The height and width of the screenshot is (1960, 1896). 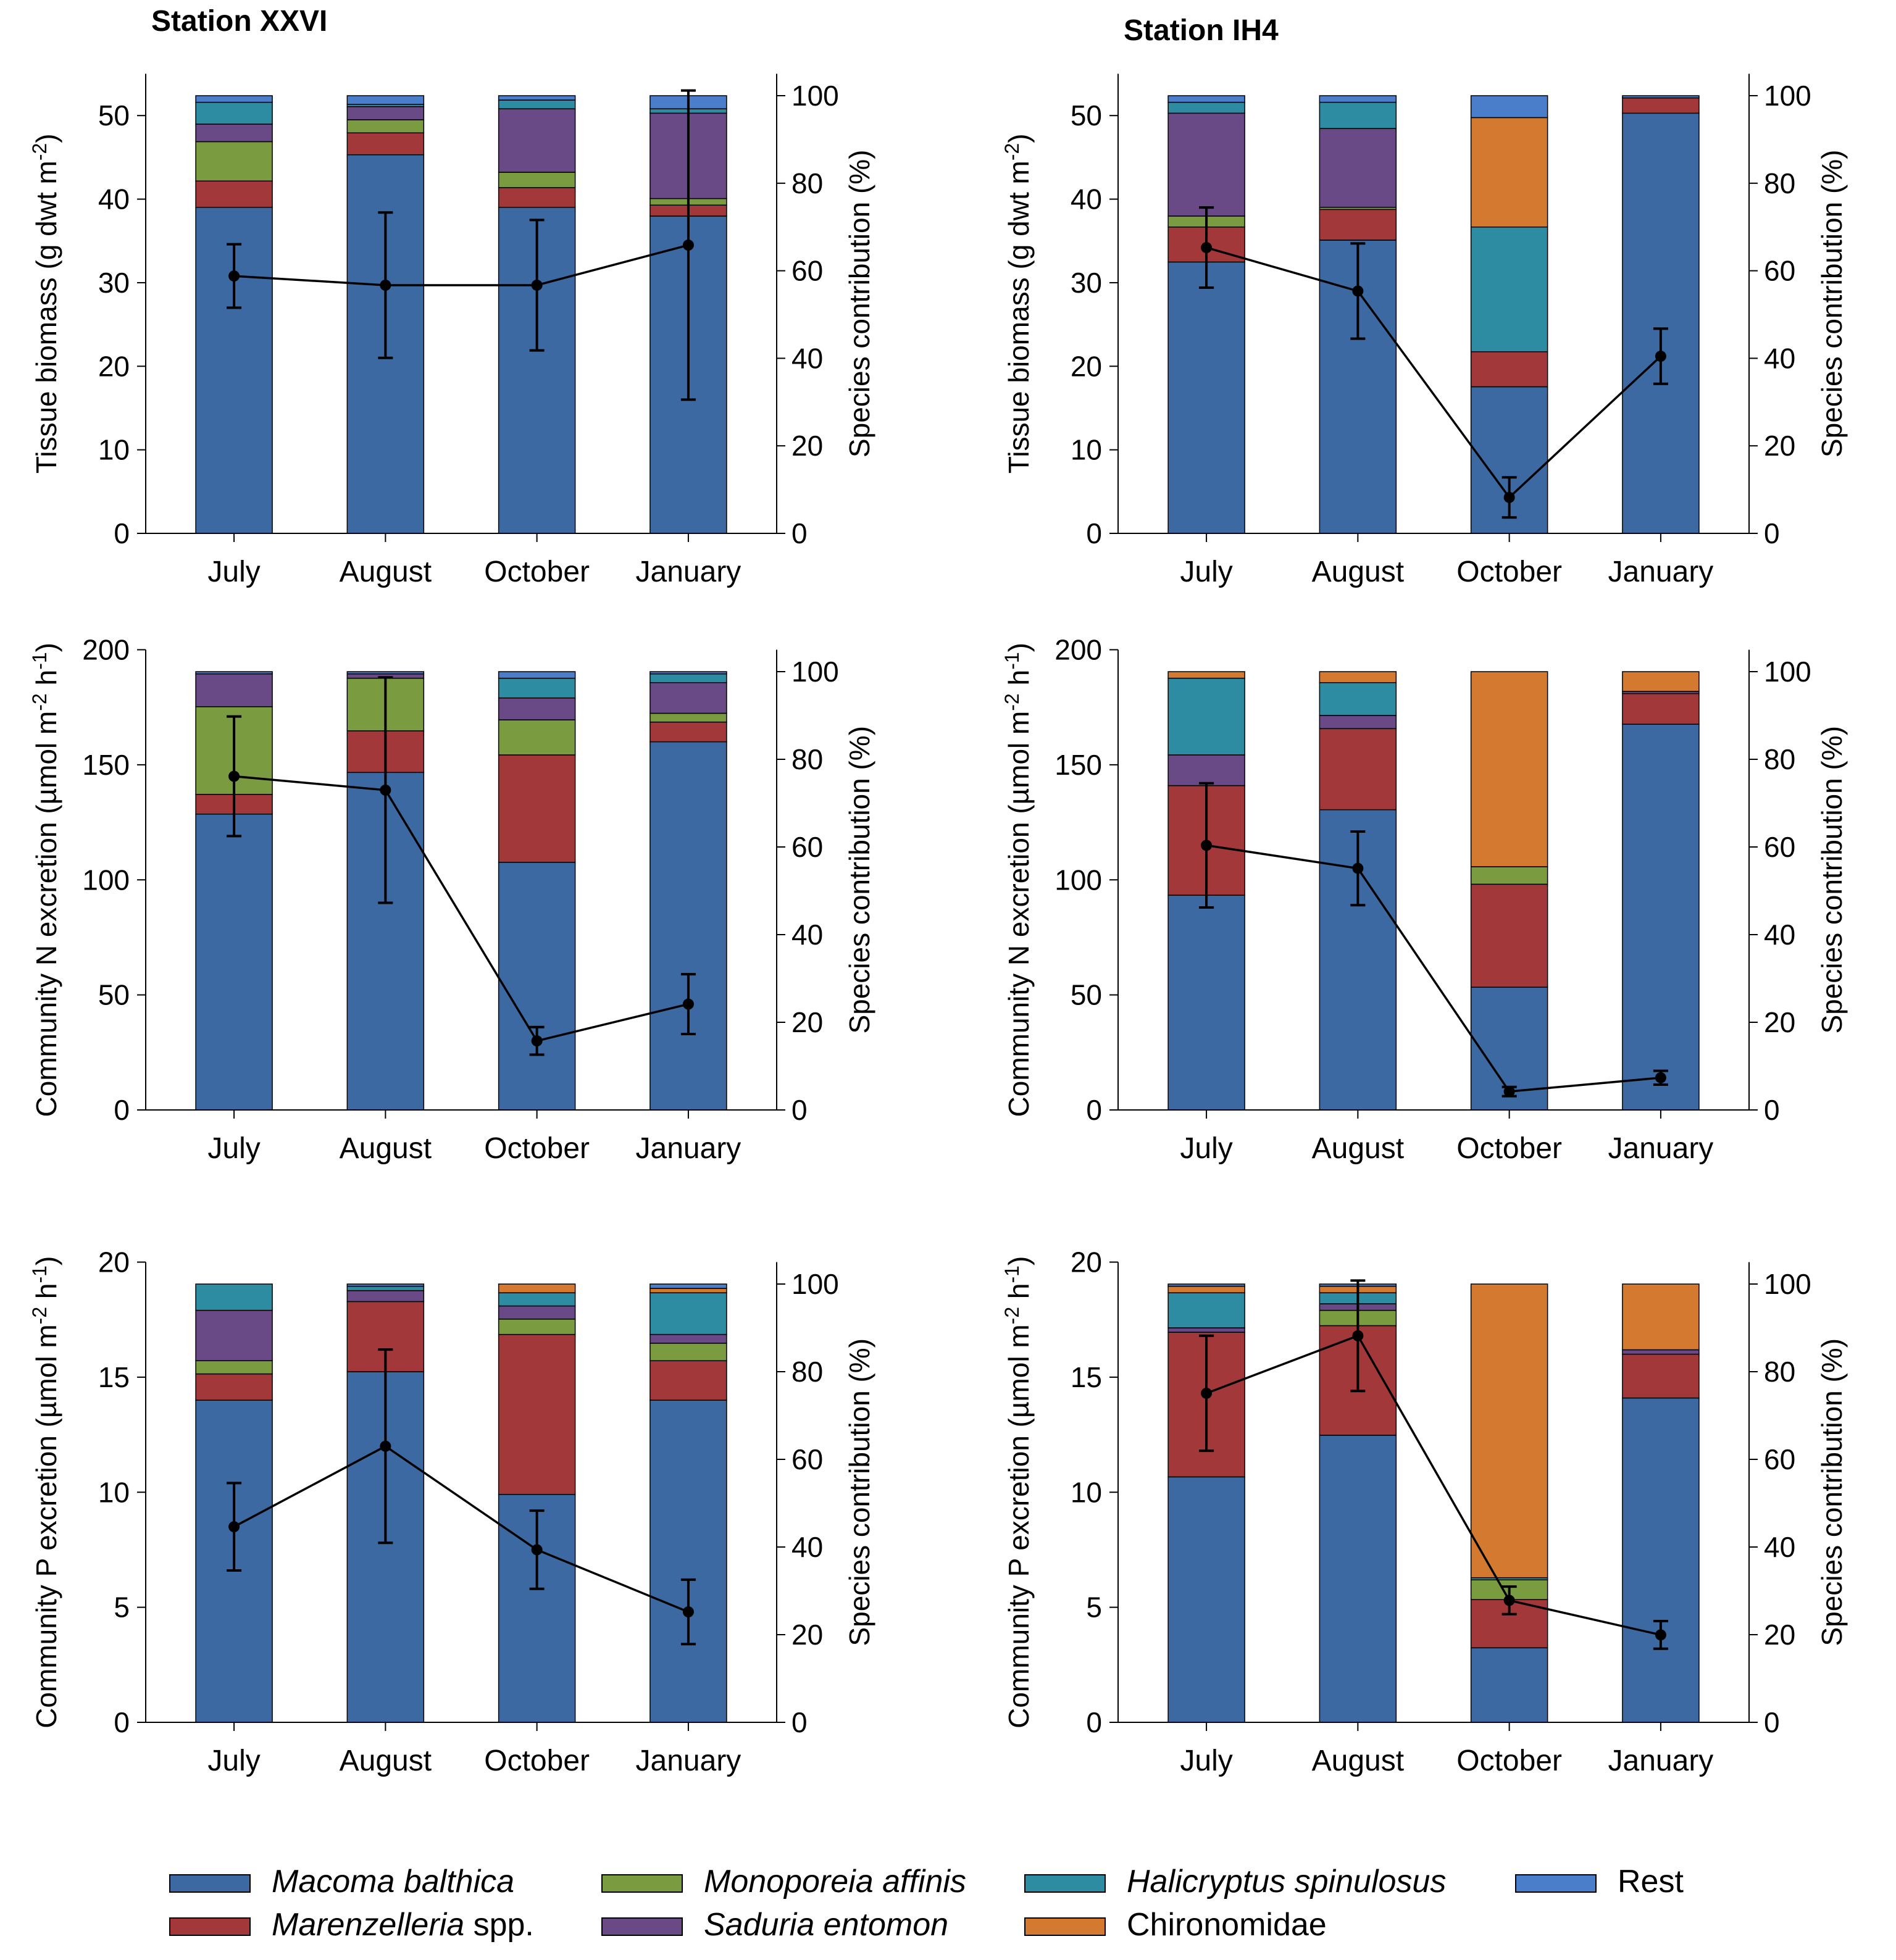 I want to click on y-axis-label: Tissue biomass (g dwt m-2), so click(x=1018, y=303).